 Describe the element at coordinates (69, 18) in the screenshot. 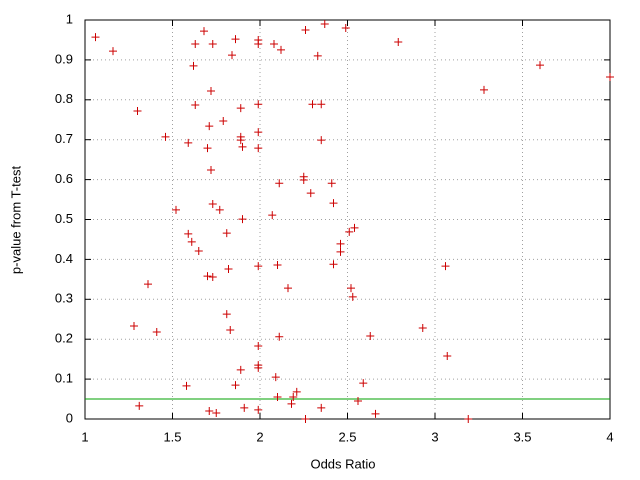

I see `y-tick-label: 1` at that location.